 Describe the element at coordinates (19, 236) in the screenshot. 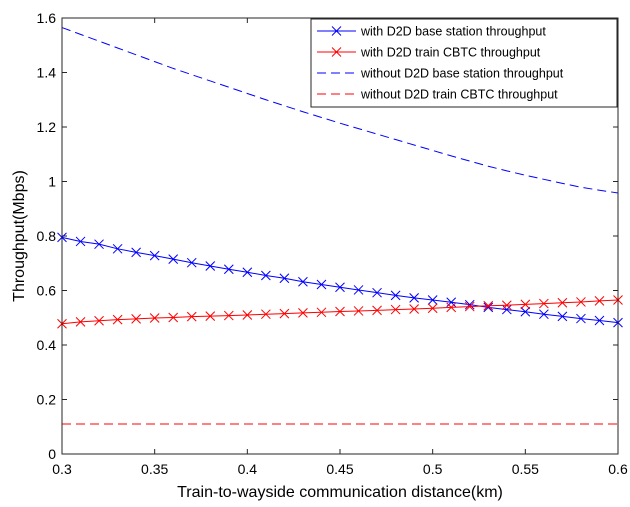

I see `y-axis-label: Throughput(Mbps)` at that location.